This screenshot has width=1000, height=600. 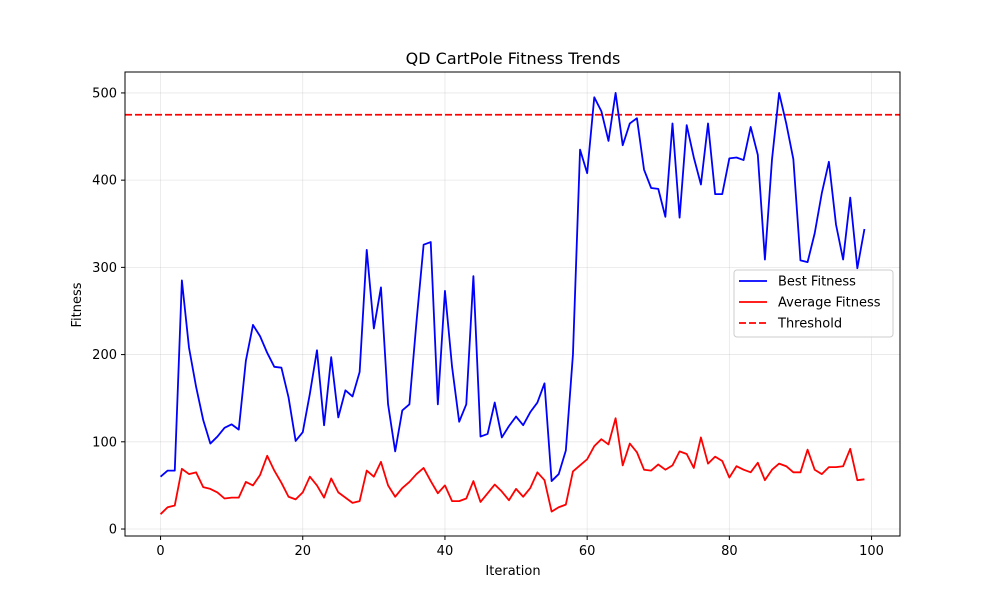 I want to click on legend-box, so click(x=813, y=303).